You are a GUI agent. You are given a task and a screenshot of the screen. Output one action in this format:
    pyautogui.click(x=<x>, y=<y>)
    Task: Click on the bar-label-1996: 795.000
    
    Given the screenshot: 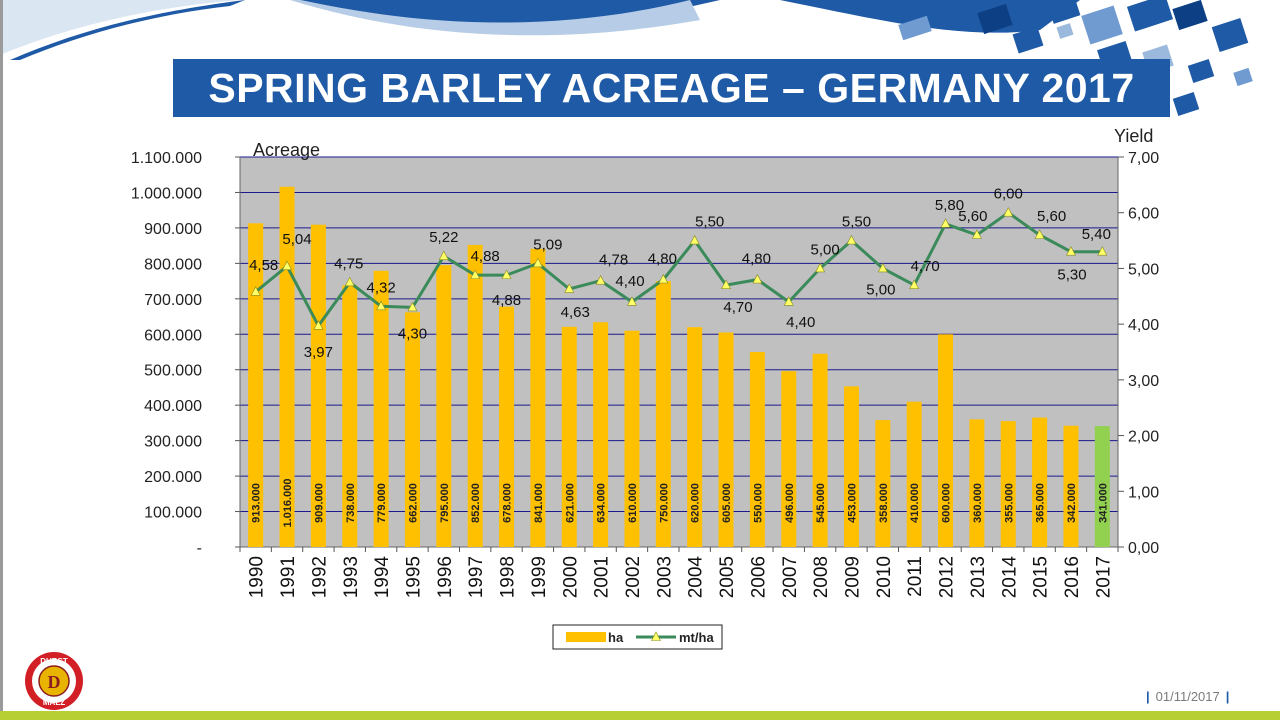 What is the action you would take?
    pyautogui.click(x=445, y=503)
    